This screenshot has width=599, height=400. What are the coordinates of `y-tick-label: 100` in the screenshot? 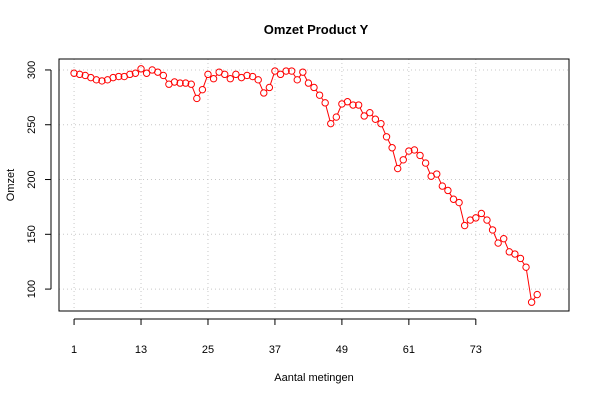 It's located at (32, 289).